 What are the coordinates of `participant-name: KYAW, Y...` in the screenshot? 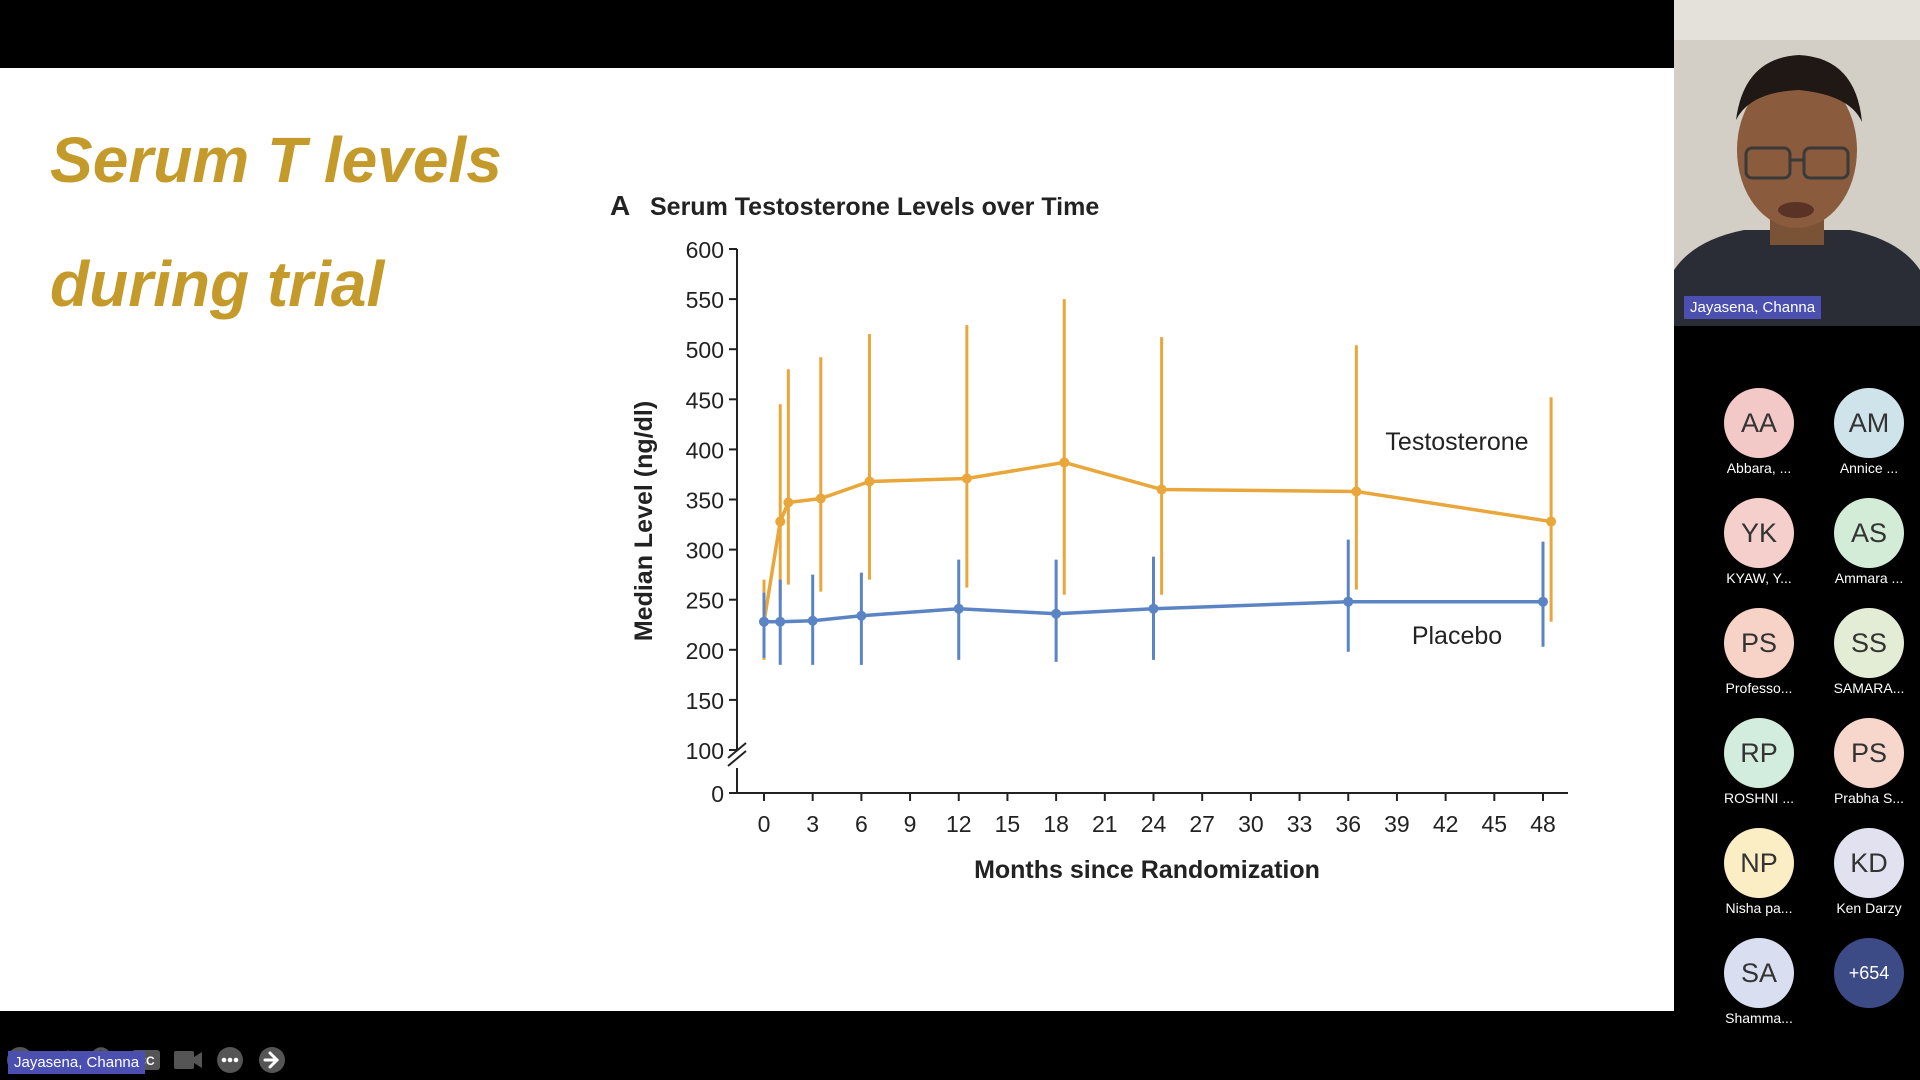 It's located at (1759, 578).